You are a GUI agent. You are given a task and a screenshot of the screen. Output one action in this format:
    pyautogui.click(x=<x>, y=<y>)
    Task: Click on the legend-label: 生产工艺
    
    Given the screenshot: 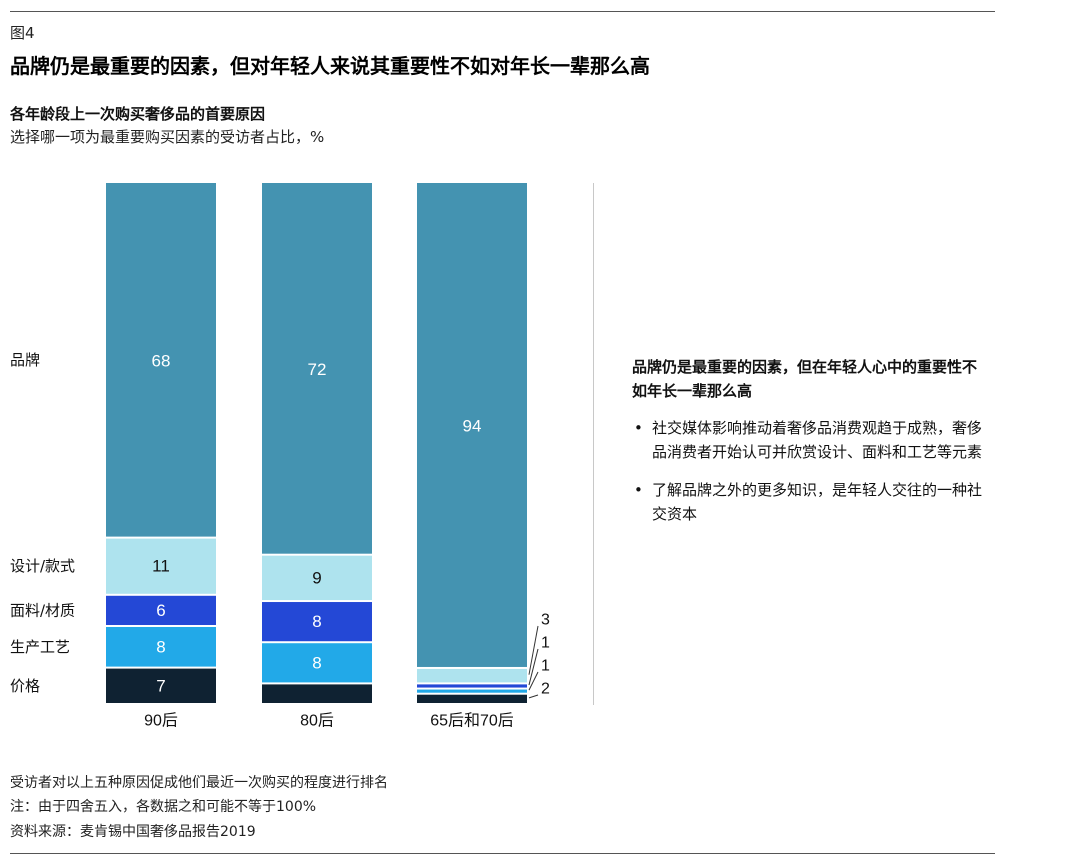 What is the action you would take?
    pyautogui.click(x=40, y=647)
    